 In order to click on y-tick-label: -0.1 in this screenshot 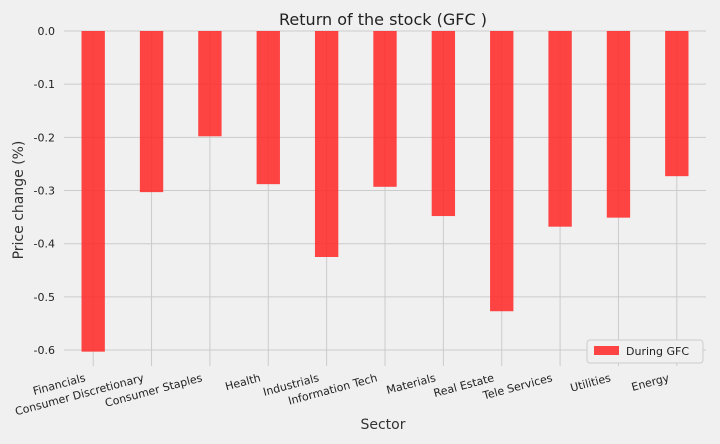, I will do `click(44, 84)`.